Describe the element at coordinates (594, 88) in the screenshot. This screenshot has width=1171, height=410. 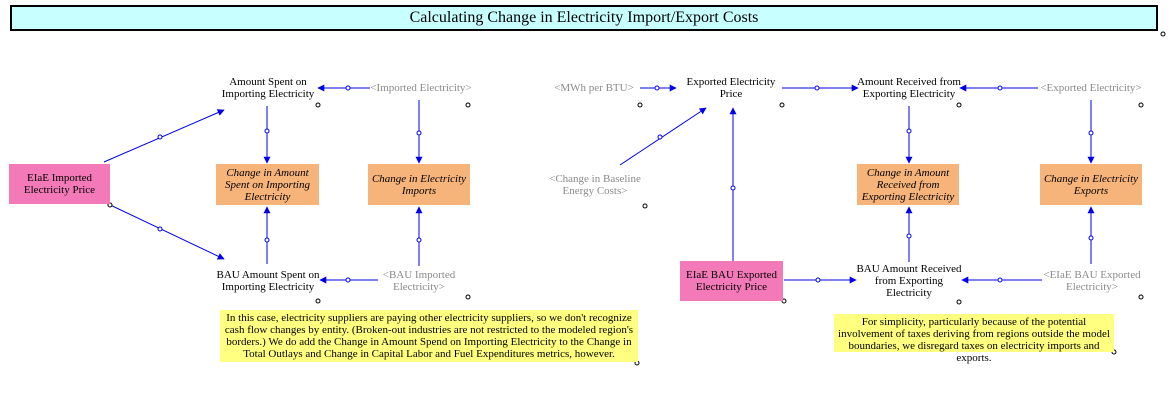
I see `mwh-per-btu-shadow-variable: <MWh per BTU>` at that location.